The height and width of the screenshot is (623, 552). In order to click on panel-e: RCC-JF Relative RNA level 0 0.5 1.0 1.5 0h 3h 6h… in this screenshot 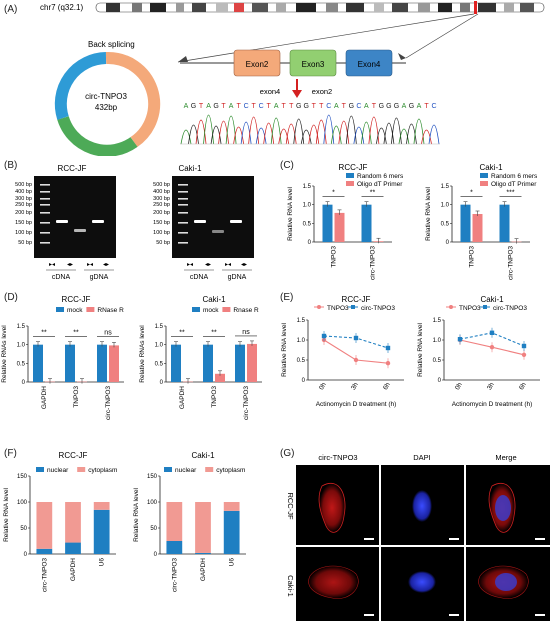, I will do `click(410, 351)`.